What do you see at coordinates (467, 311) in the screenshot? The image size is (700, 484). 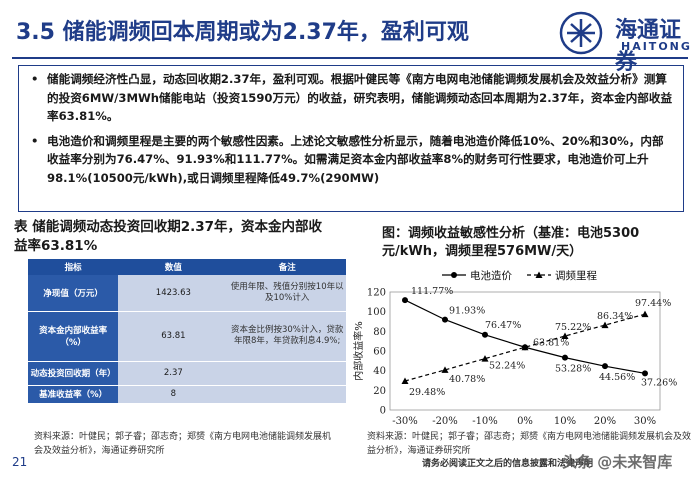 I see `data-label: 91.93%` at bounding box center [467, 311].